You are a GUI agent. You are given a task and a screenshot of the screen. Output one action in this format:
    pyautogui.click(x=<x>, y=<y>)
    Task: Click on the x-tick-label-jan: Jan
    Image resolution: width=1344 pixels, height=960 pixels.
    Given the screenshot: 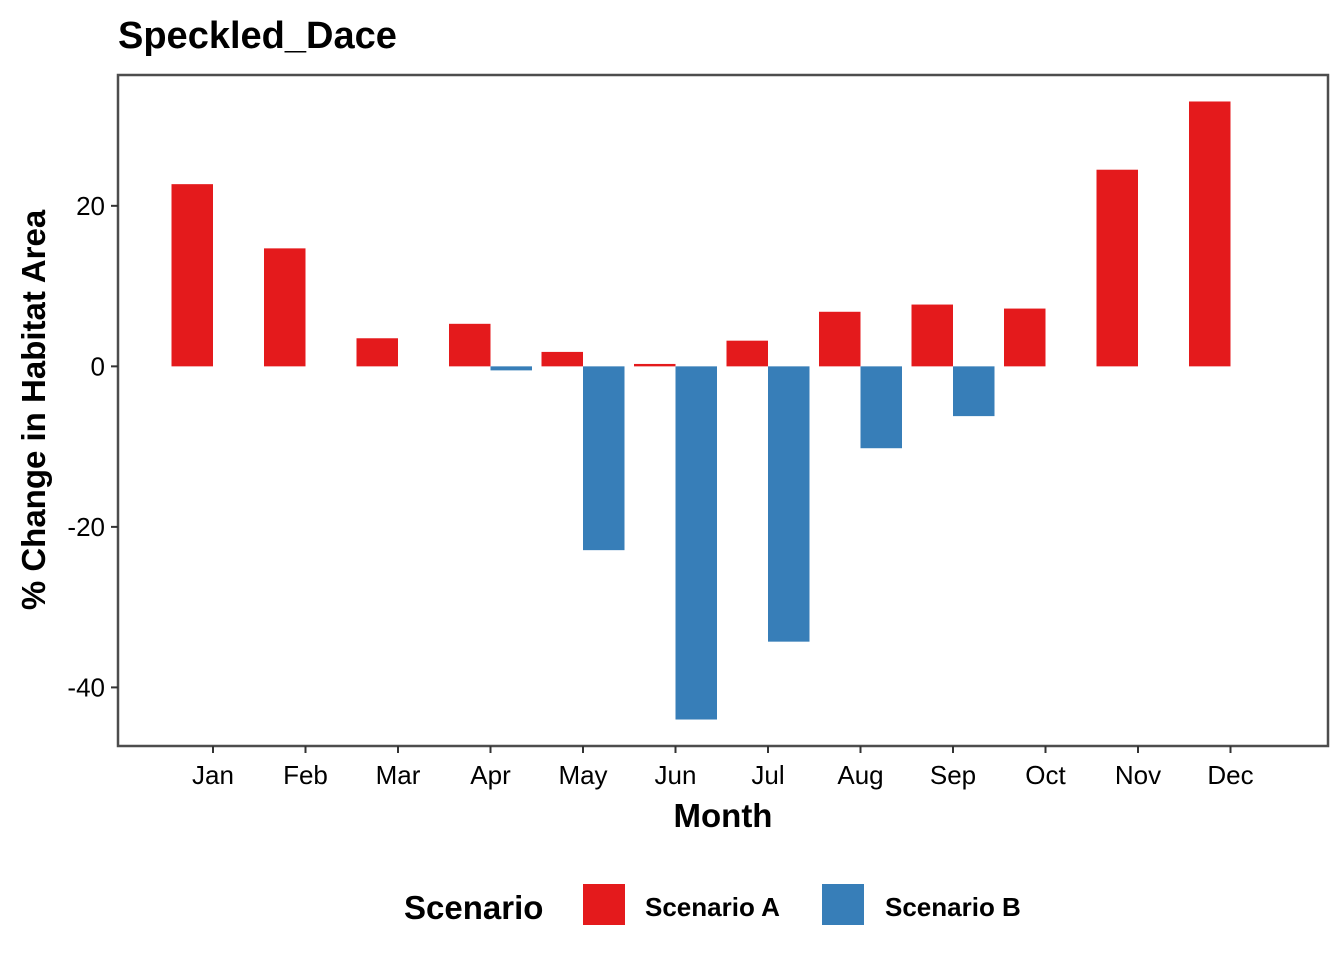 What is the action you would take?
    pyautogui.click(x=213, y=775)
    